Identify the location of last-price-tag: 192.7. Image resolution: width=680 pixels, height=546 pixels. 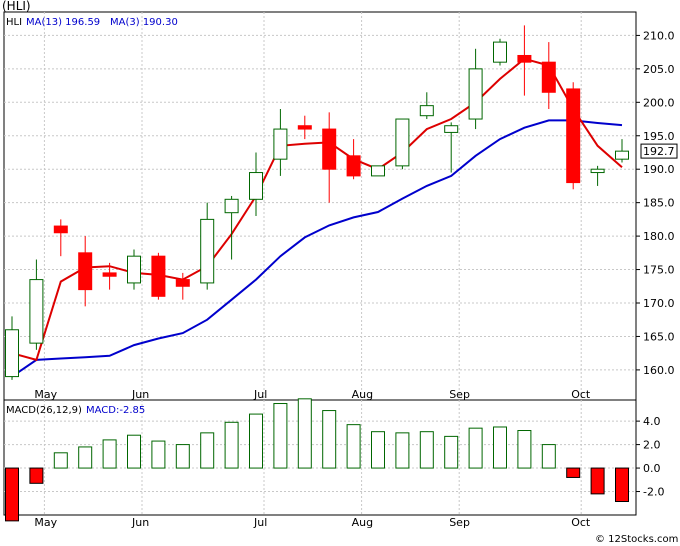
(659, 151).